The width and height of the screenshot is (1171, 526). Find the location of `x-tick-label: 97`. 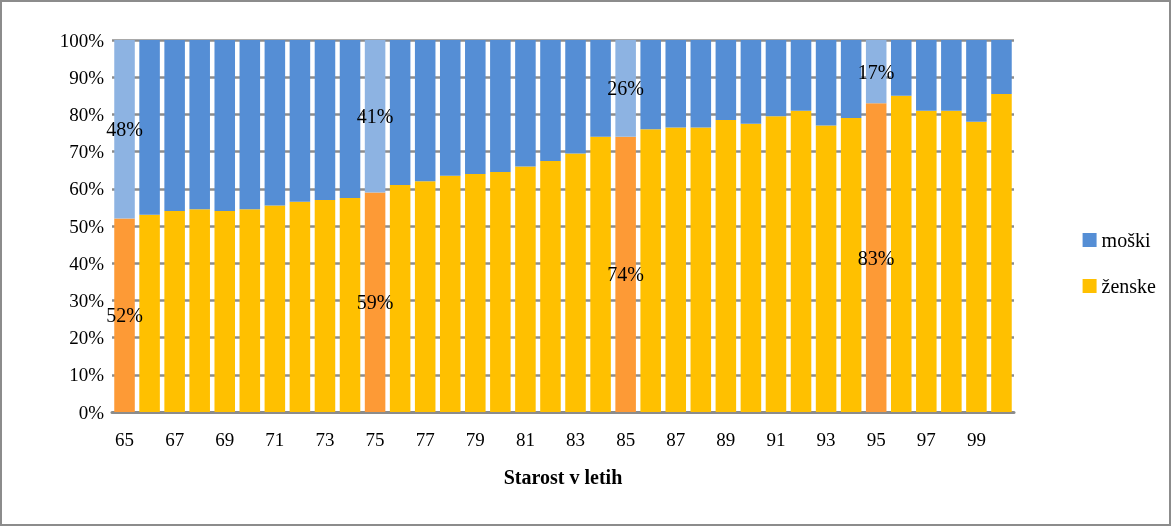

x-tick-label: 97 is located at coordinates (926, 439).